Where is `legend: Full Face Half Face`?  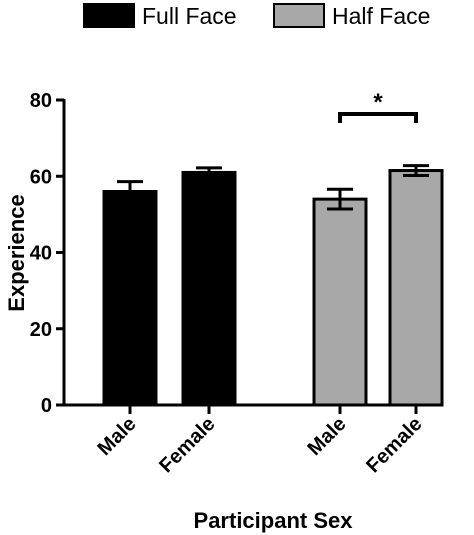
legend: Full Face Half Face is located at coordinates (256, 16).